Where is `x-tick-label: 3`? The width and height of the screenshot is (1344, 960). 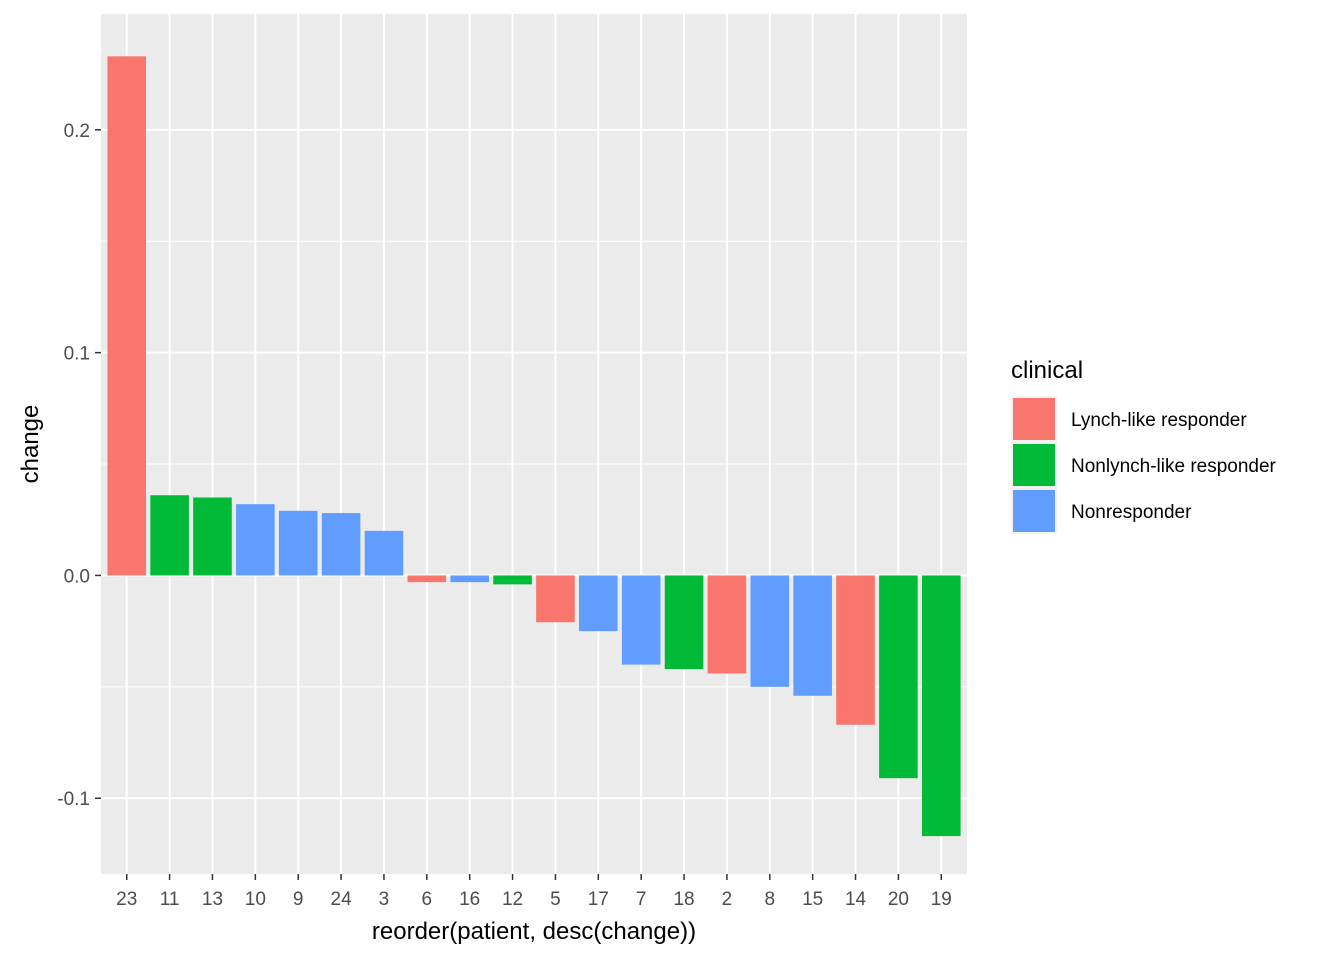 x-tick-label: 3 is located at coordinates (384, 899).